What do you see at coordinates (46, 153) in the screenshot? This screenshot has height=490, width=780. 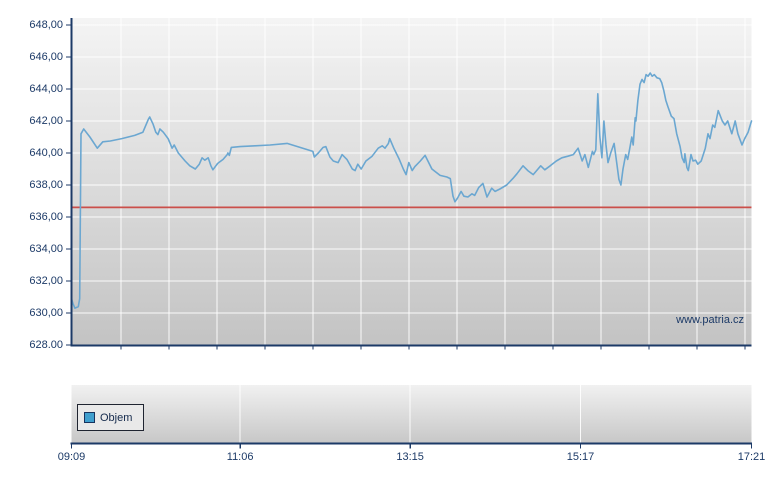 I see `y-axis-label: 640,00` at bounding box center [46, 153].